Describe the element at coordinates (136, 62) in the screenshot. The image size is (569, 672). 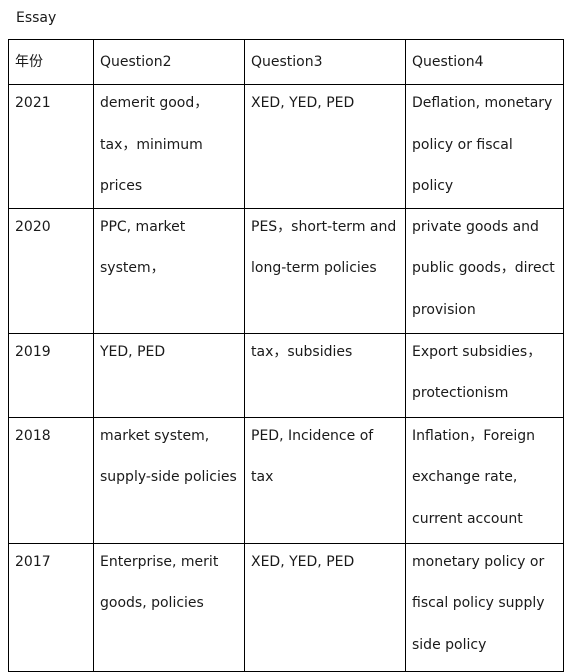
I see `header-question2-label: Question2` at that location.